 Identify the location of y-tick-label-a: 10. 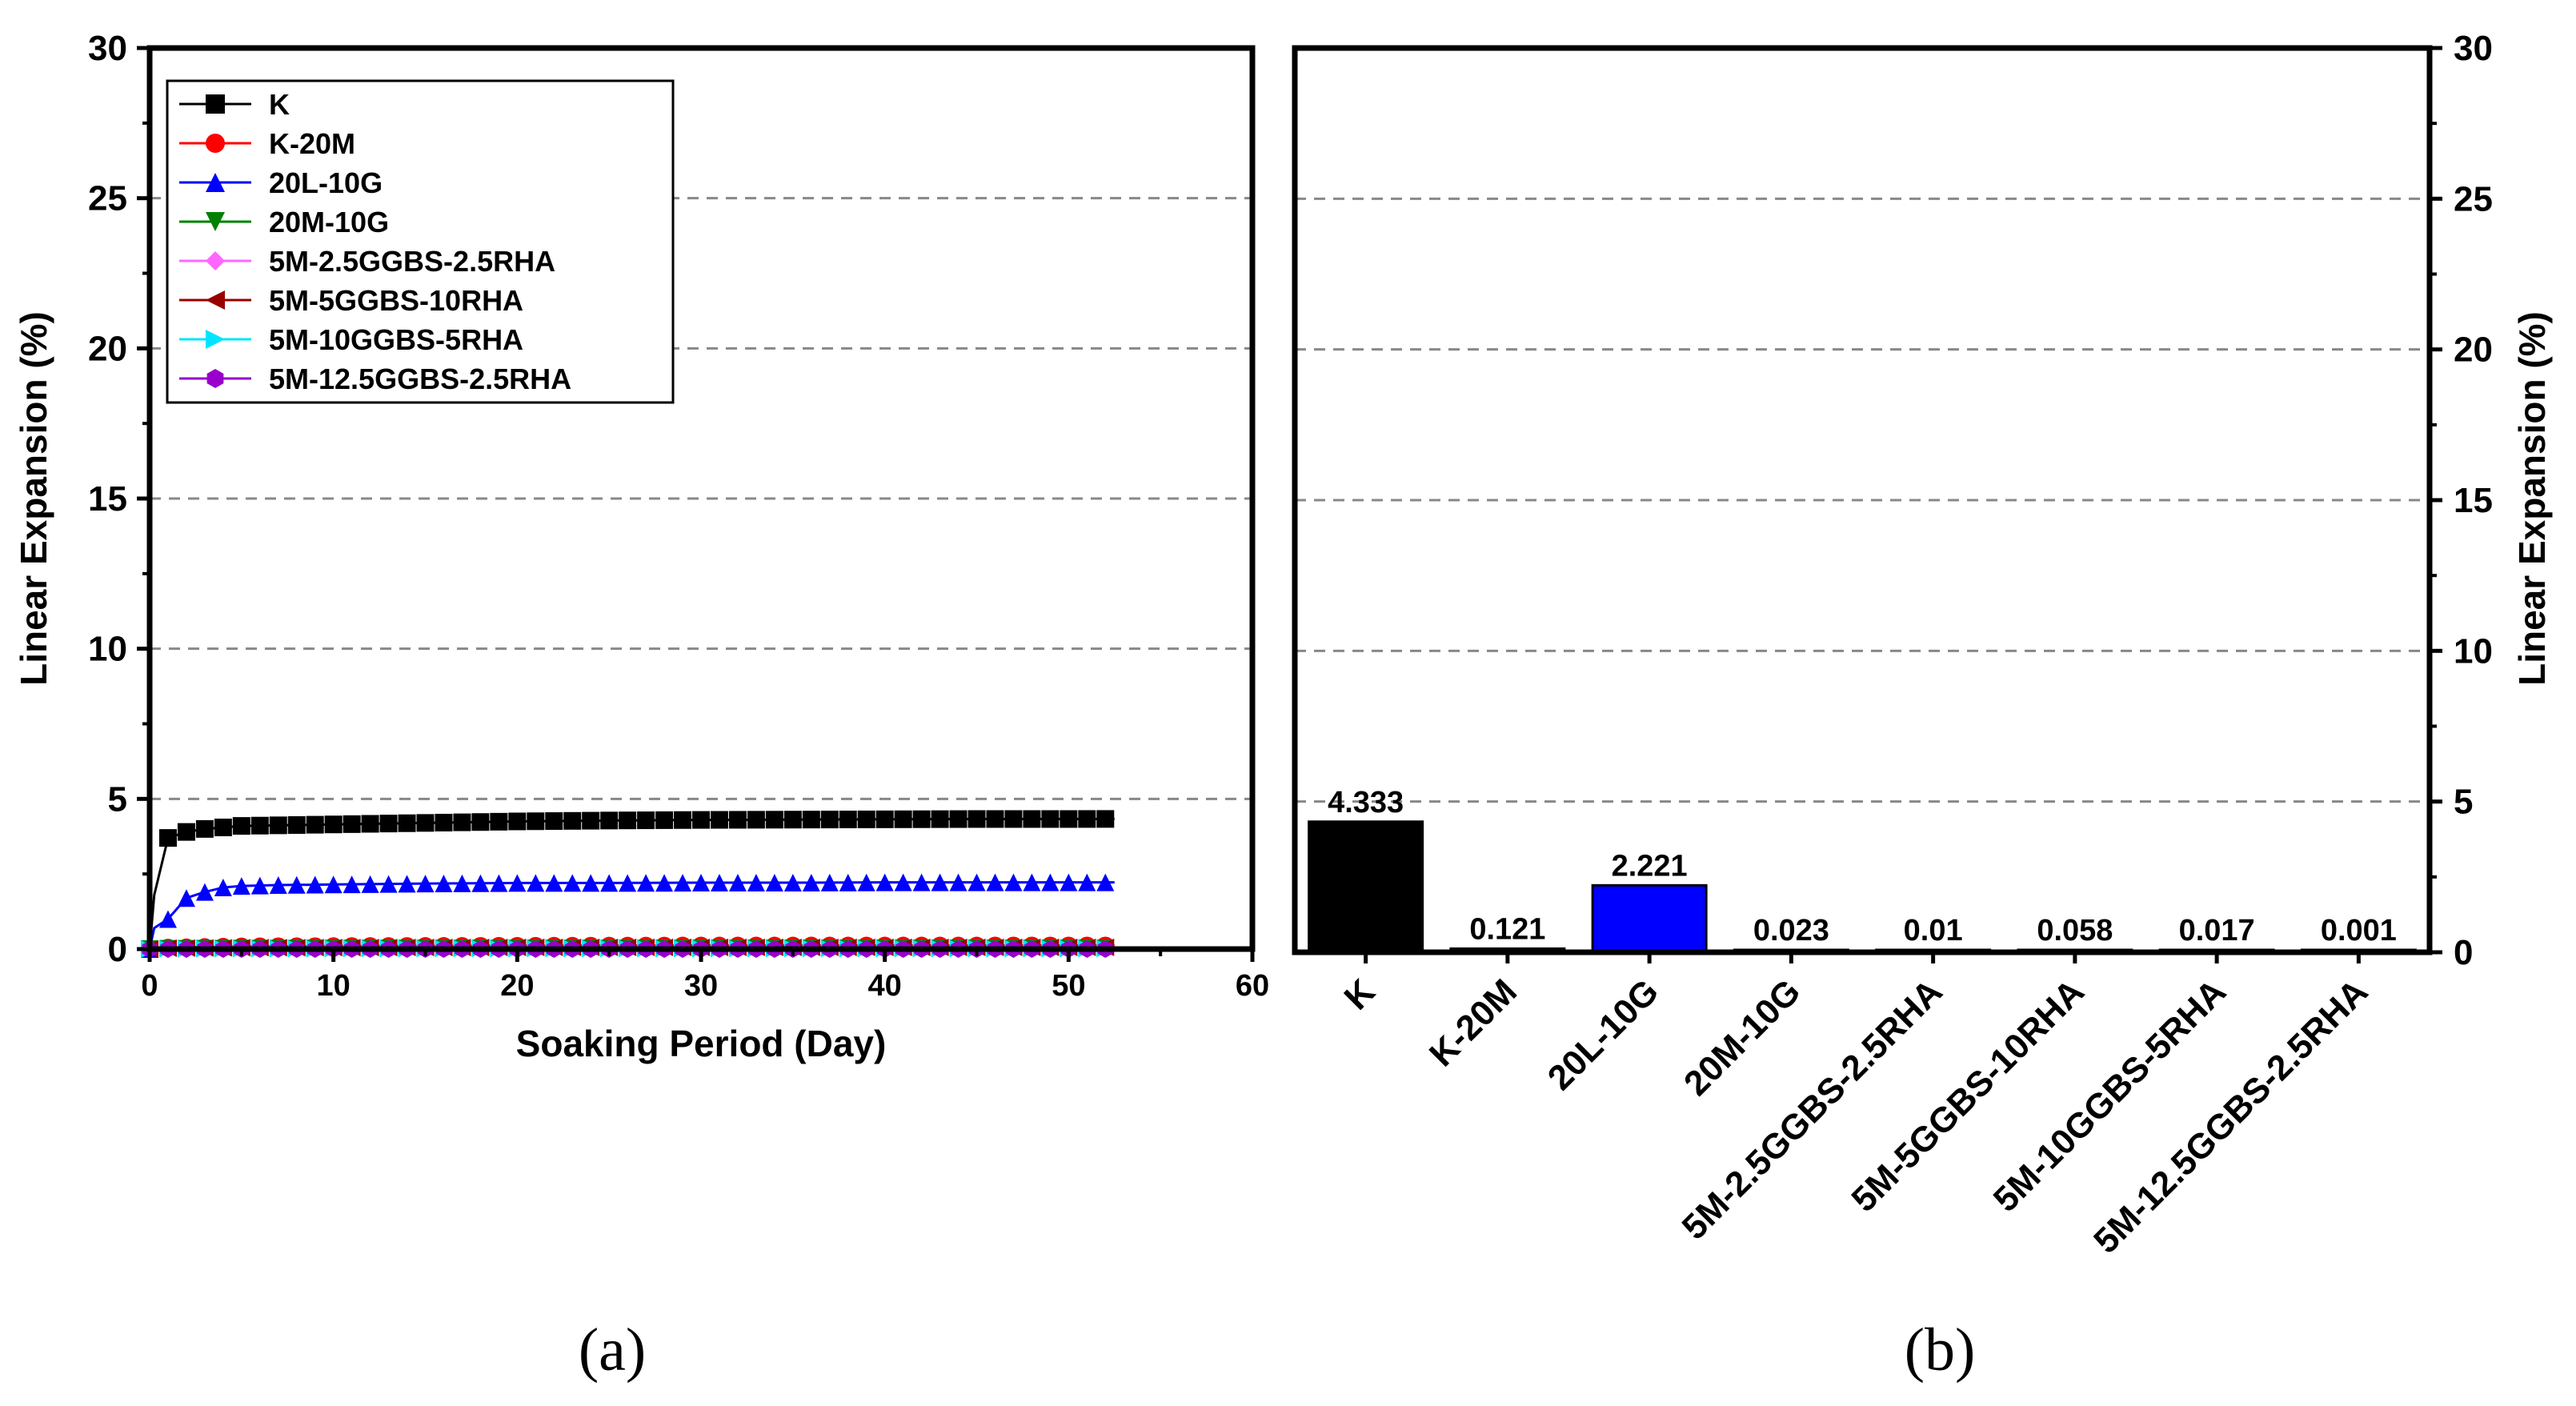
(107, 650).